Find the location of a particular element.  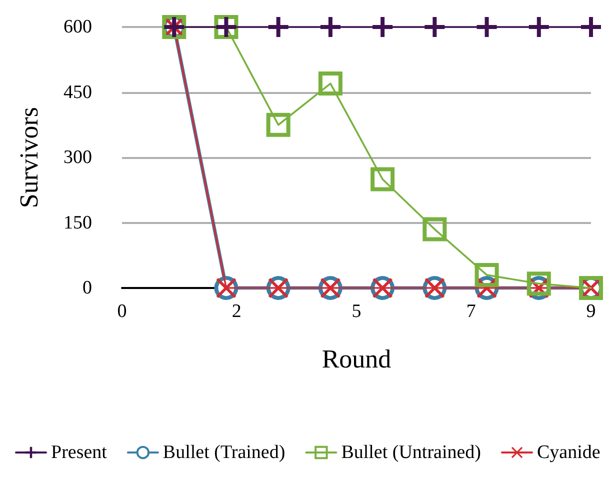

x-axis-title: Round is located at coordinates (357, 359).